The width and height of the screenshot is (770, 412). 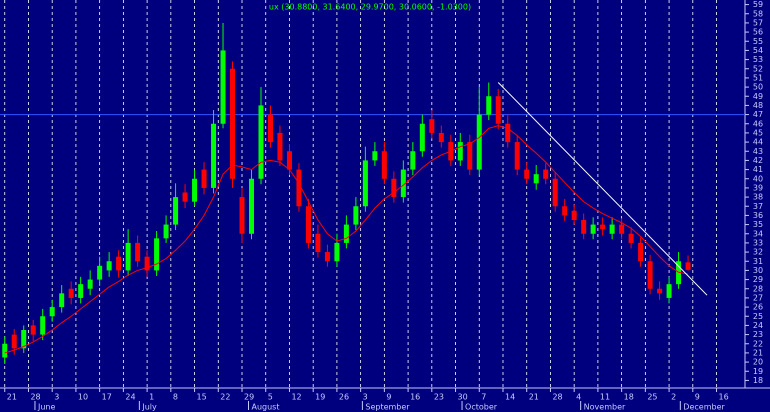 I want to click on y-tick-label: 57, so click(x=758, y=22).